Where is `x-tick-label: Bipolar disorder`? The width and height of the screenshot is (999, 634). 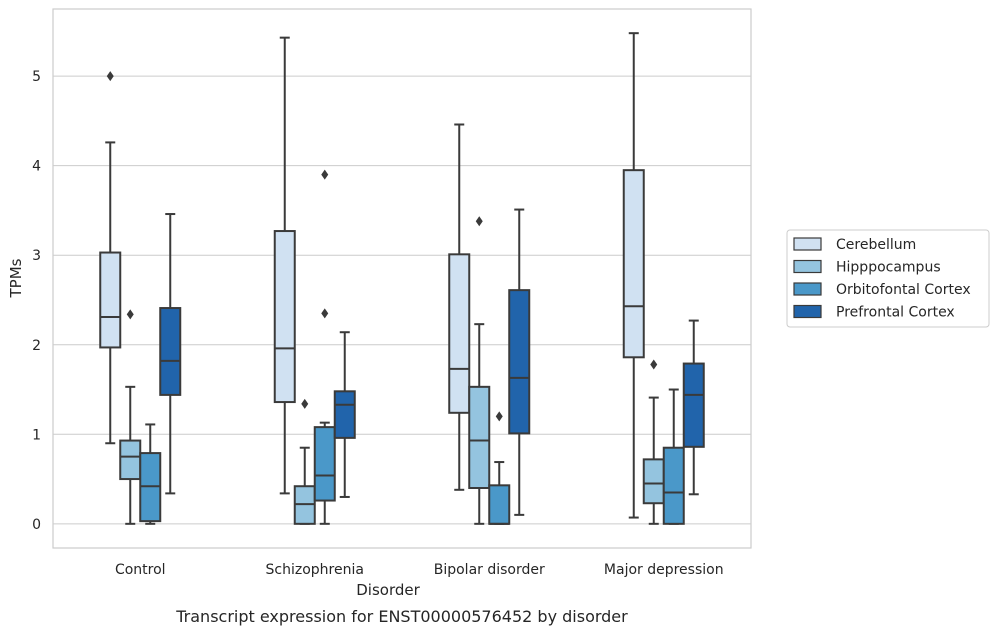 x-tick-label: Bipolar disorder is located at coordinates (489, 570).